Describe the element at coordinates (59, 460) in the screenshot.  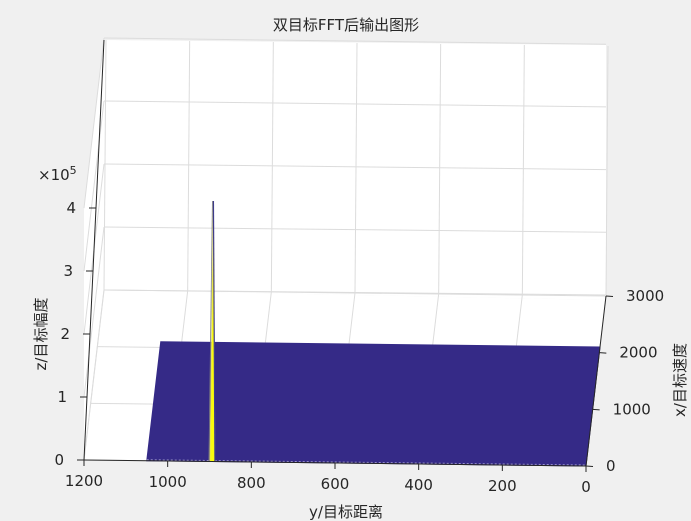
I see `z-tick-label: 0` at that location.